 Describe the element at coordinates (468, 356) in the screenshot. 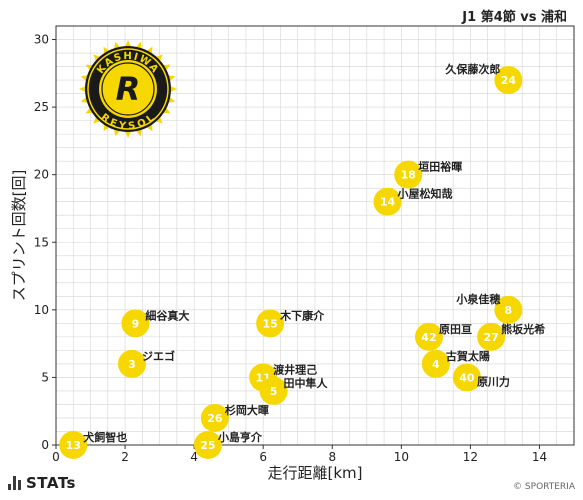

I see `point-name-label: 古賀太陽` at that location.